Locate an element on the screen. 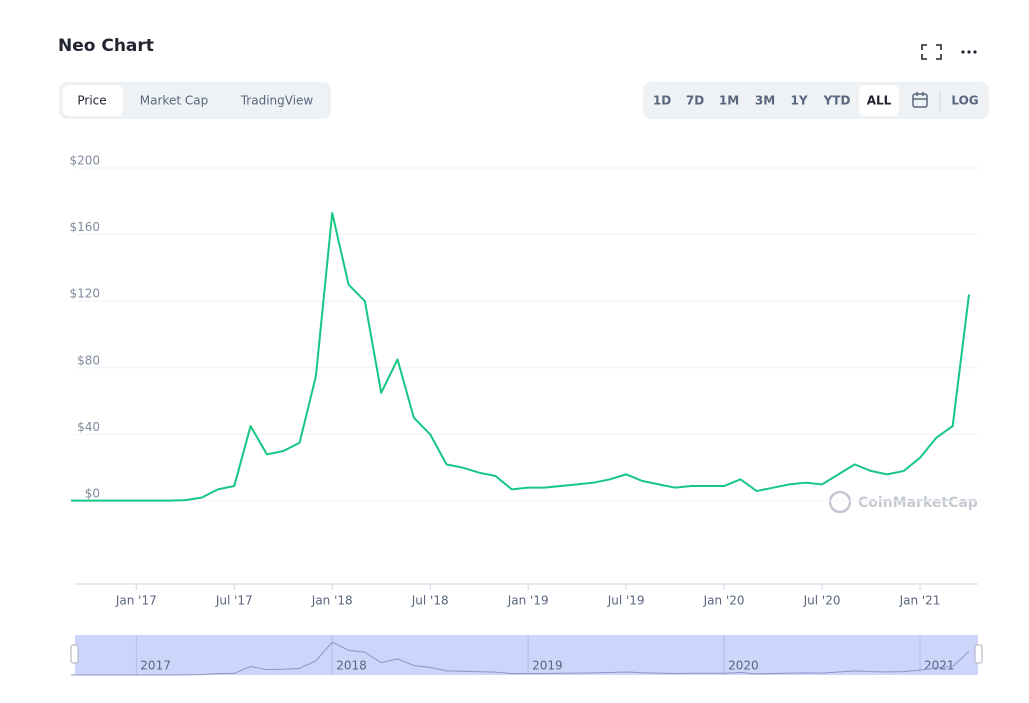 The height and width of the screenshot is (703, 1029). range-button: 1M is located at coordinates (729, 101).